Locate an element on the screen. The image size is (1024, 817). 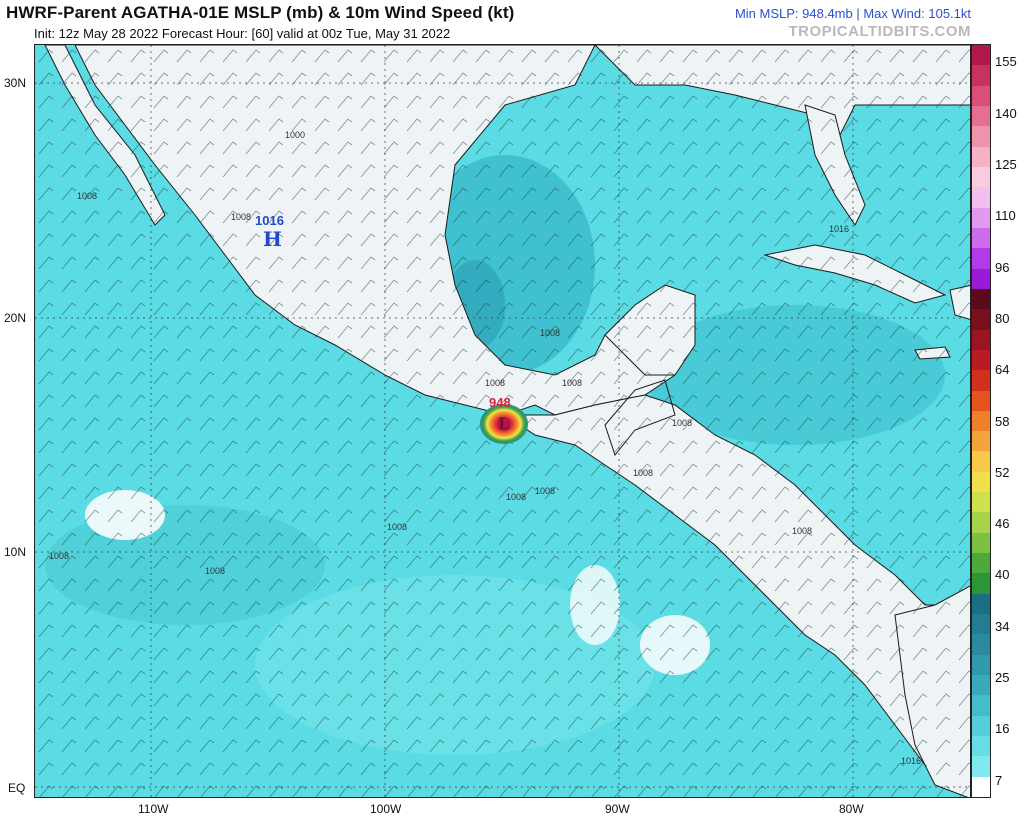
lat-label-eq: EQ is located at coordinates (17, 788).